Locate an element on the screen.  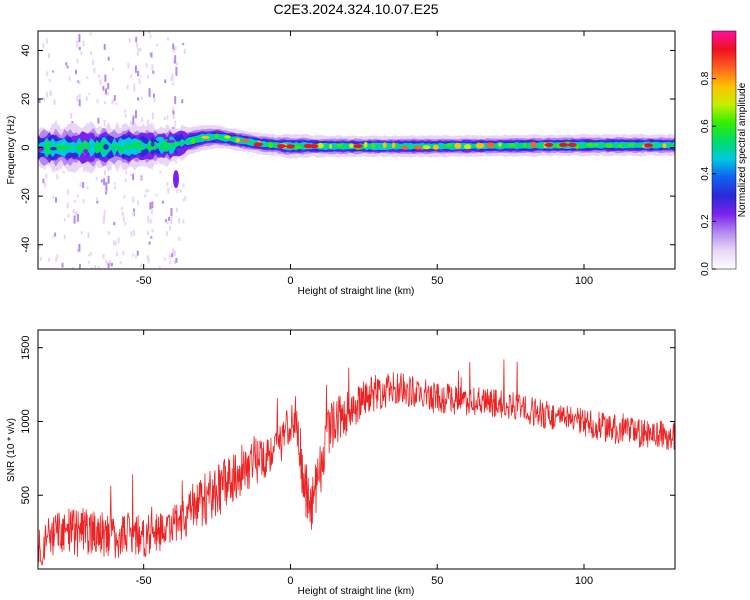
figure-title: C2E3.2024.324.10.07.E25 is located at coordinates (355, 9).